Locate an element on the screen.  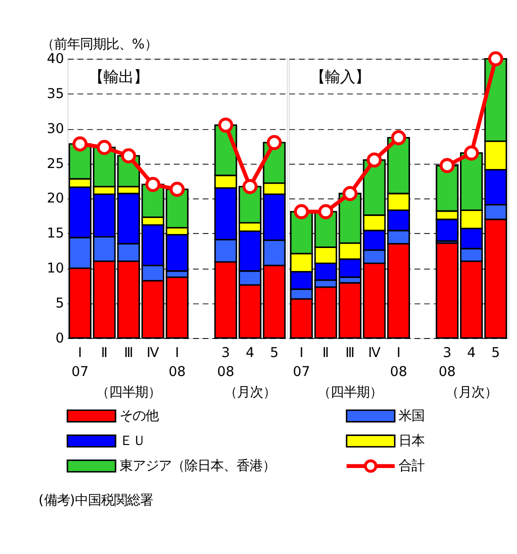
text: (備考)中国税関総署 is located at coordinates (96, 500).